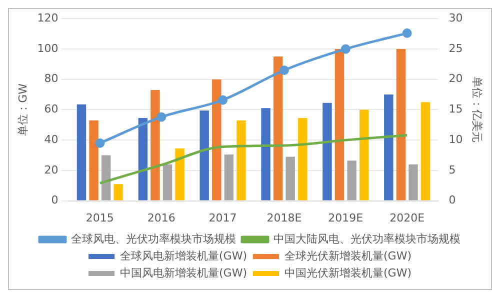 This screenshot has height=298, width=500. Describe the element at coordinates (161, 217) in the screenshot. I see `x-tick-label: 2016` at that location.